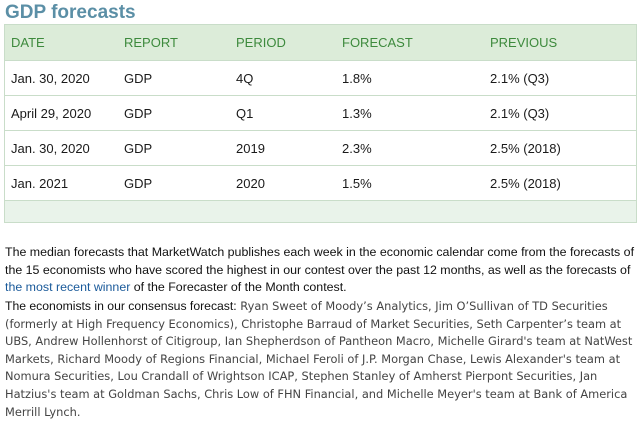 The image size is (640, 421). I want to click on column-header-report: REPORT, so click(174, 43).